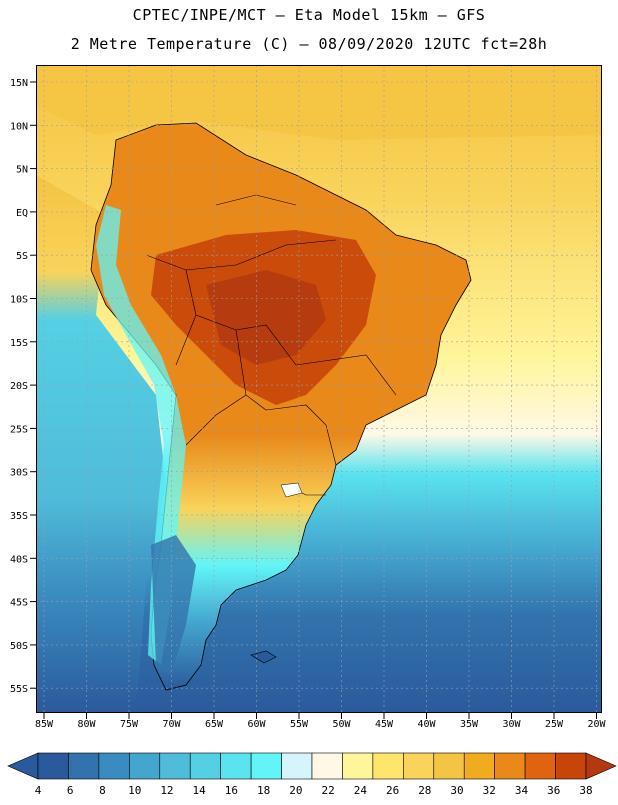 The image size is (618, 805). Describe the element at coordinates (19, 516) in the screenshot. I see `lat-label: 35S` at that location.